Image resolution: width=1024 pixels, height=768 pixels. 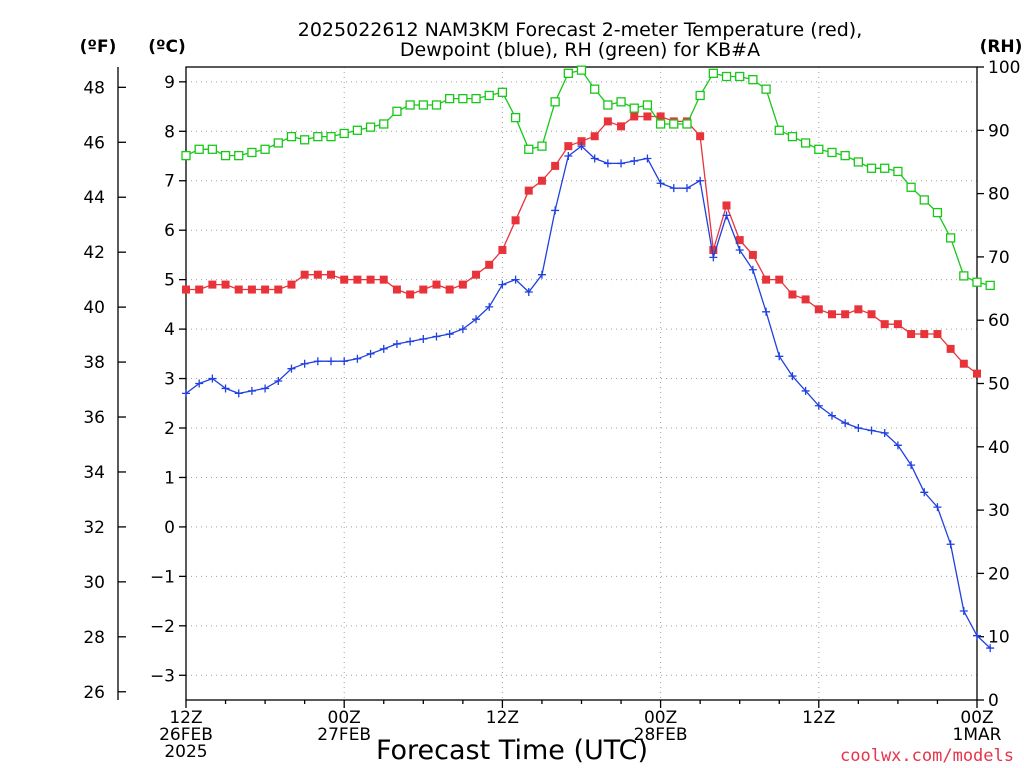 I want to click on fahrenheit-unit-label: (ºF), so click(x=98, y=47).